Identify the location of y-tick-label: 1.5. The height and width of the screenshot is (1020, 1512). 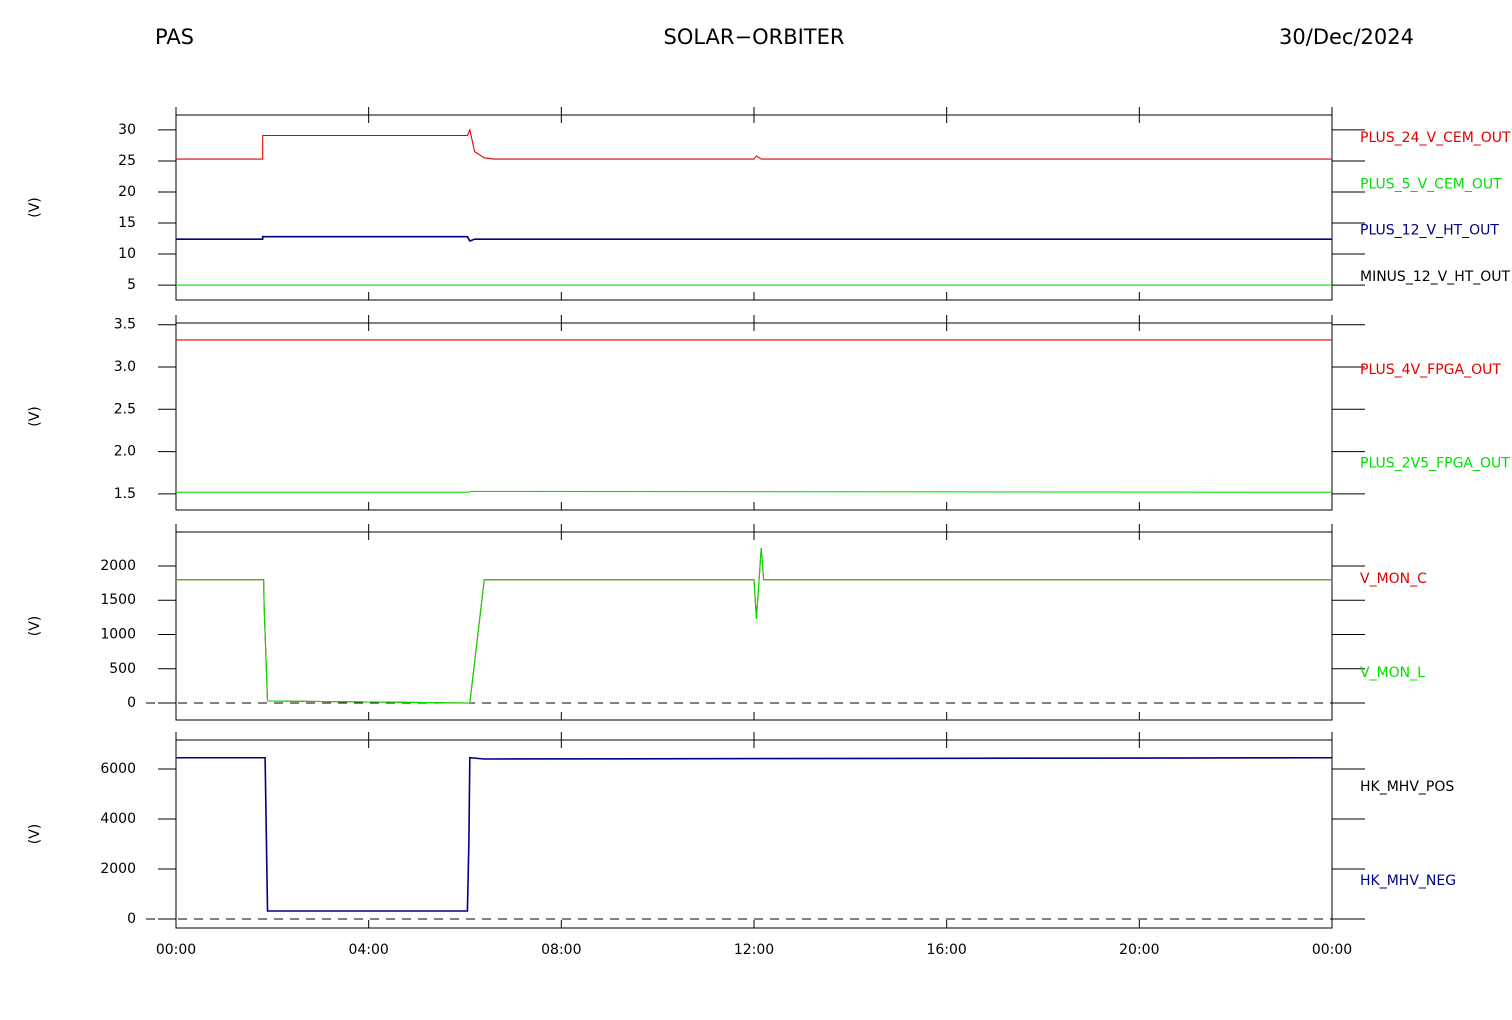
(125, 494).